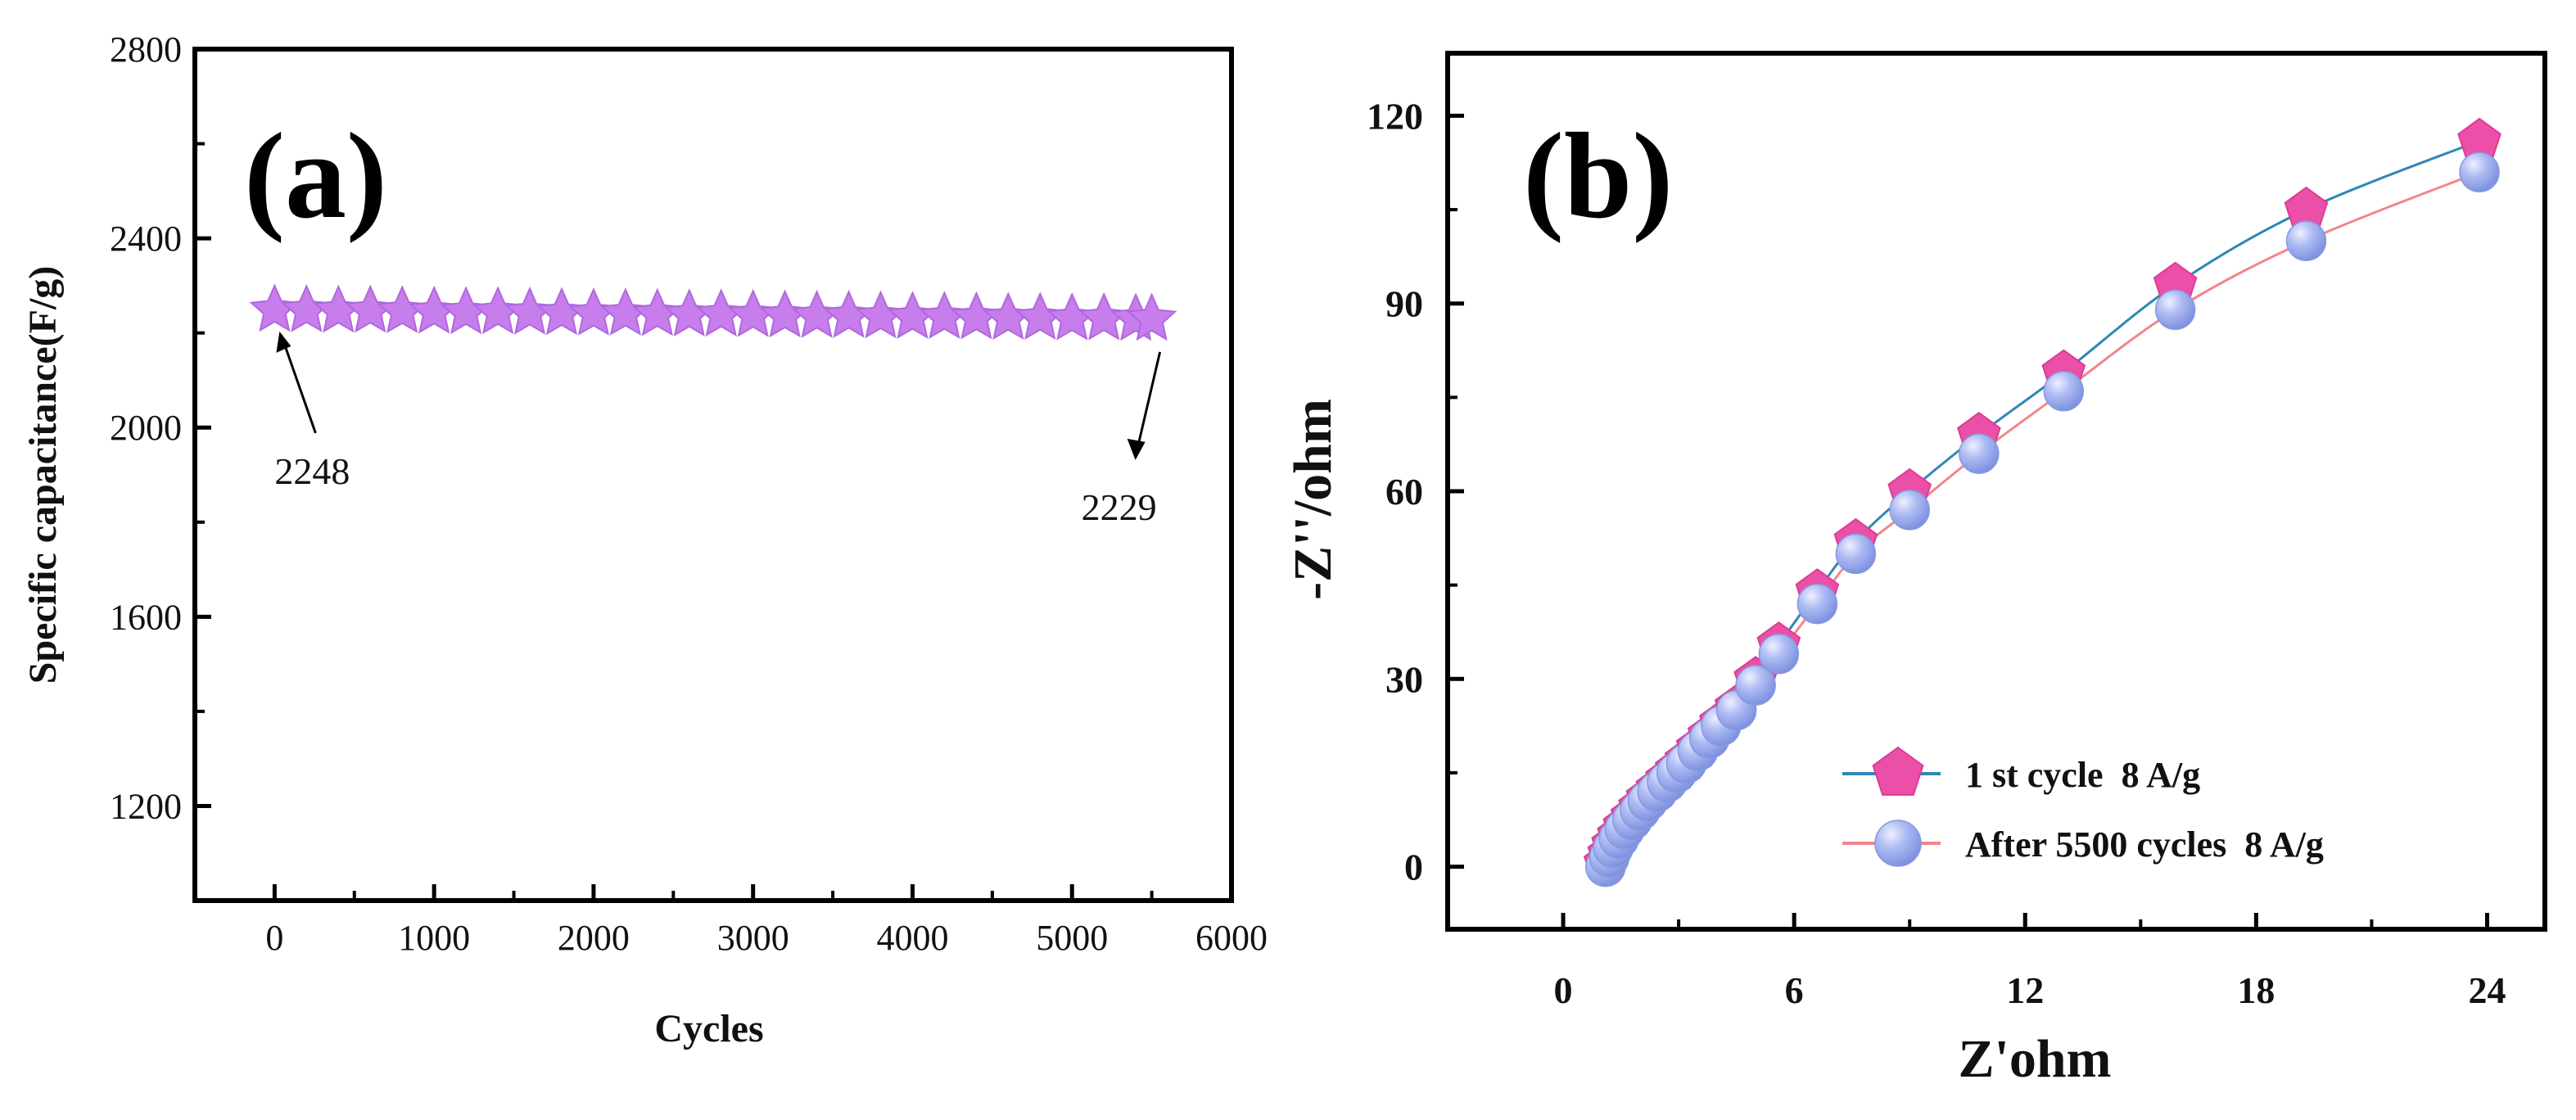 The height and width of the screenshot is (1120, 2576). Describe the element at coordinates (315, 176) in the screenshot. I see `panel-label-a: (a)` at that location.